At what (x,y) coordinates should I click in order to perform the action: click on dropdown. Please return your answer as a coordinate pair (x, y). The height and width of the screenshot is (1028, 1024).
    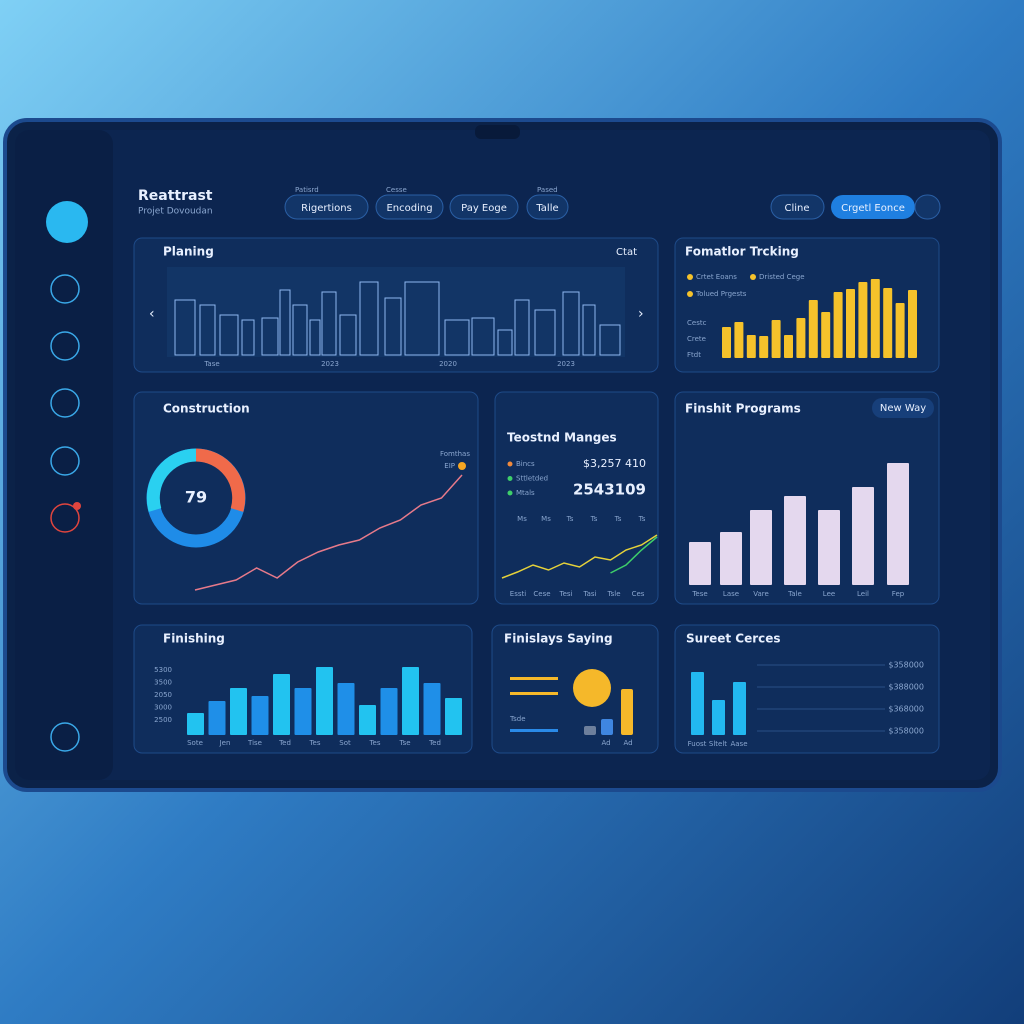
    Looking at the image, I should click on (927, 207).